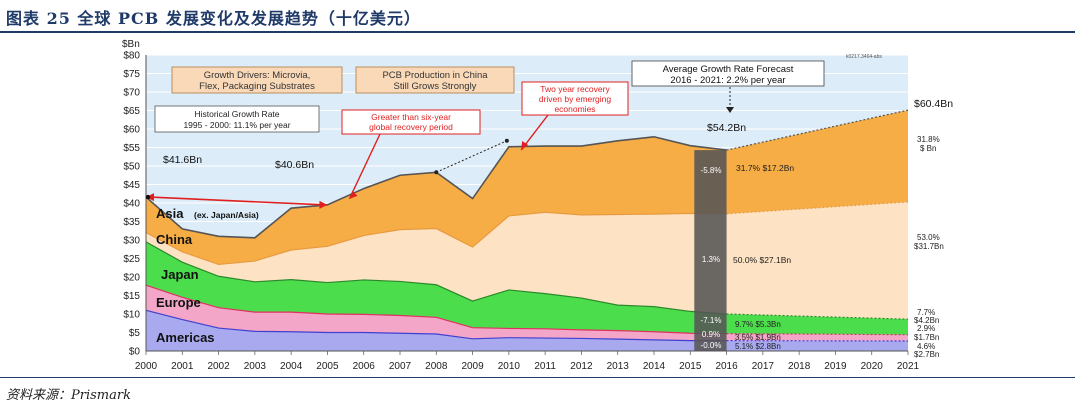  What do you see at coordinates (933, 104) in the screenshot?
I see `value-2021: $60.4Bn` at bounding box center [933, 104].